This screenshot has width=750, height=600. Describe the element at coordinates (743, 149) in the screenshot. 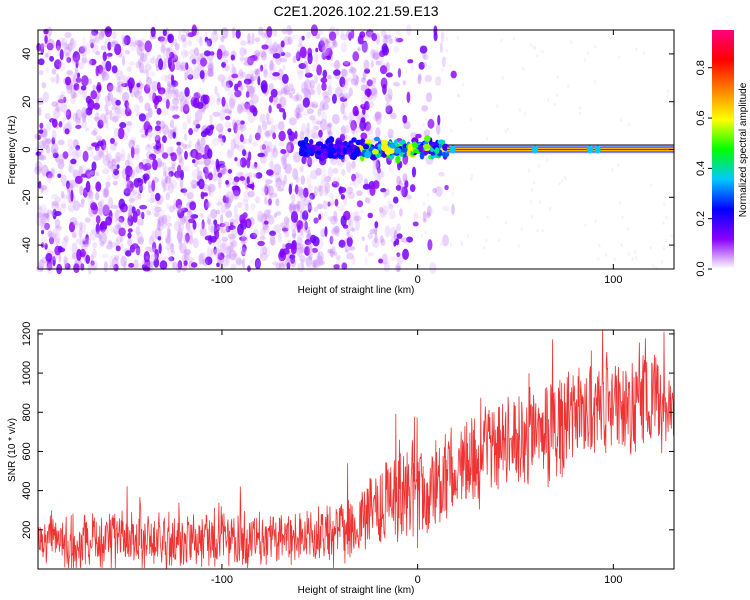

I see `colorbar-label: Normalized spectral amplitude` at that location.